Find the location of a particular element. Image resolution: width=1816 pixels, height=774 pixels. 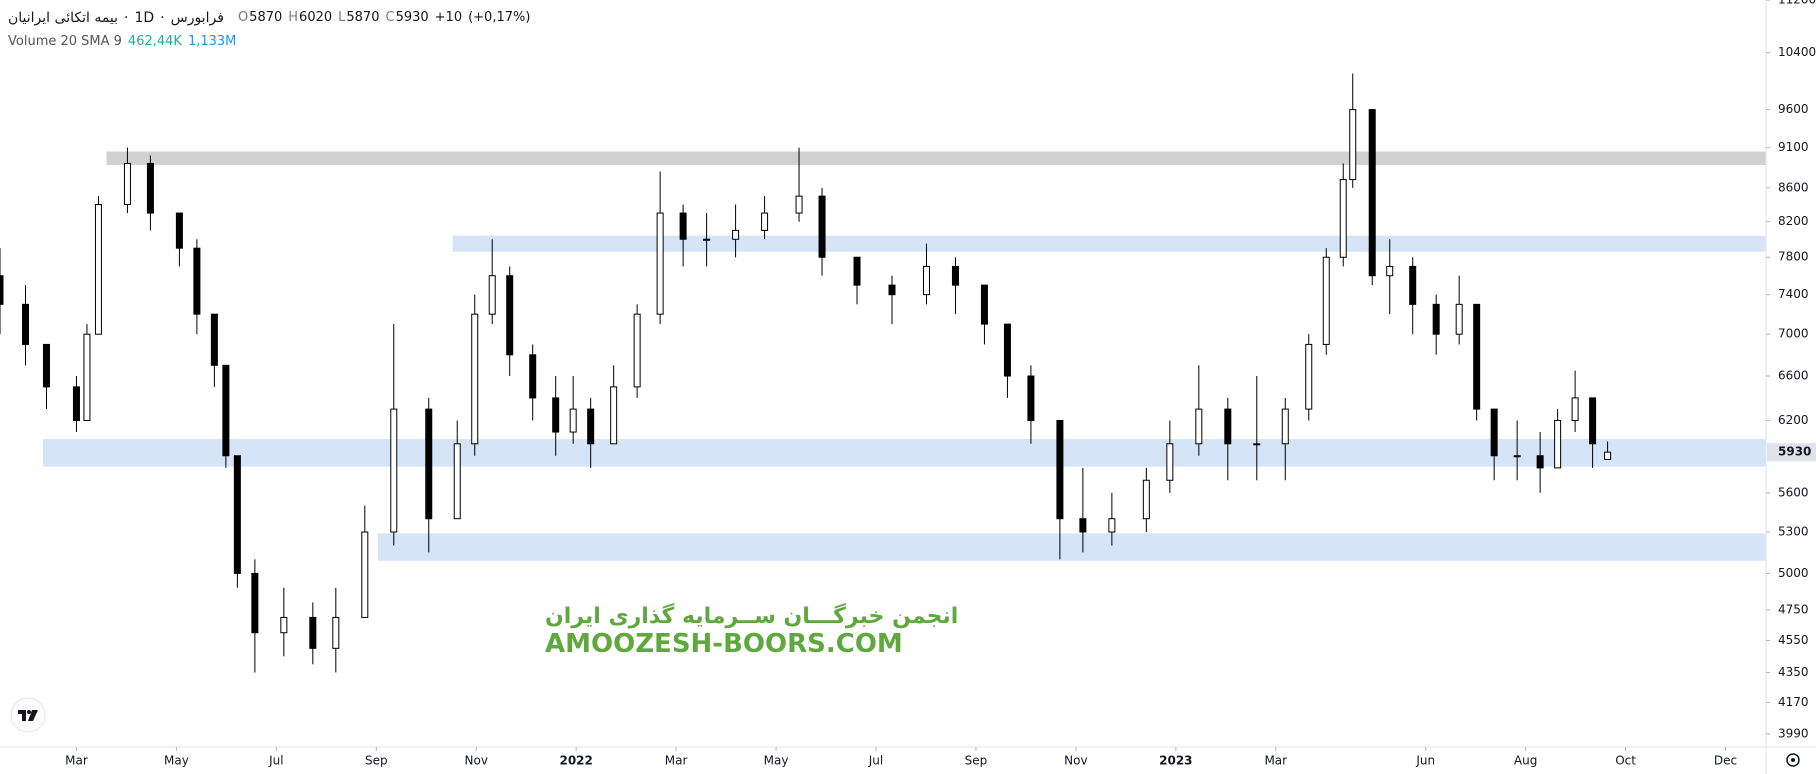

y-tick-label: 6200 is located at coordinates (1793, 420).